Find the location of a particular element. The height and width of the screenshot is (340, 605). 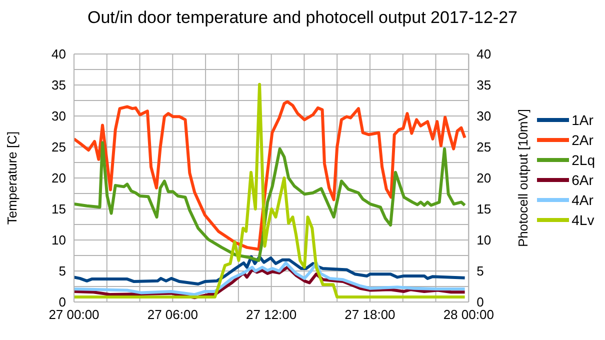

y-tick-label: 40 is located at coordinates (59, 54).